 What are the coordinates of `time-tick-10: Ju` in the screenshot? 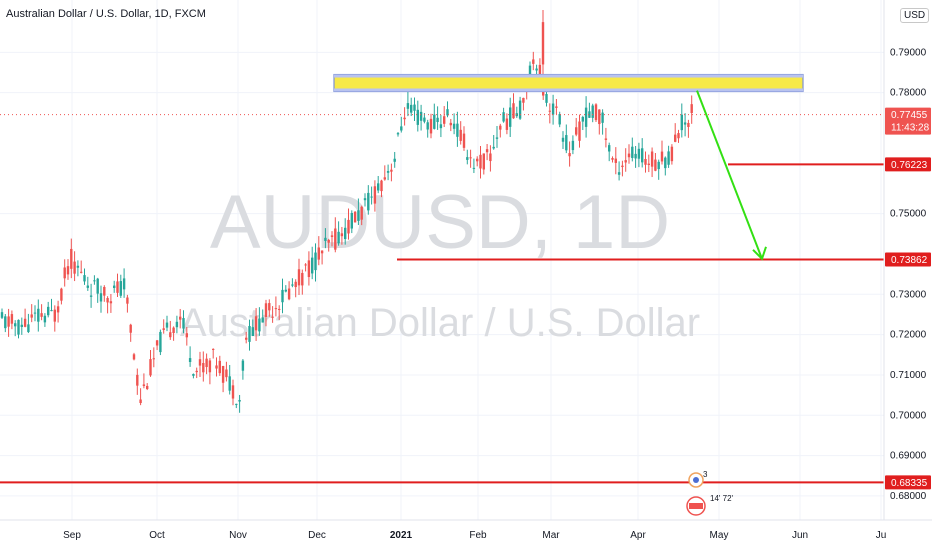 It's located at (881, 535).